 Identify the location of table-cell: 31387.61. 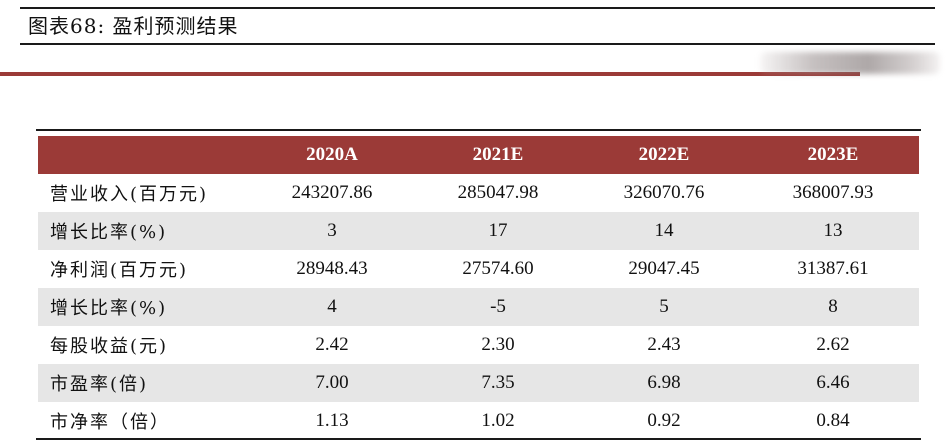
(833, 268).